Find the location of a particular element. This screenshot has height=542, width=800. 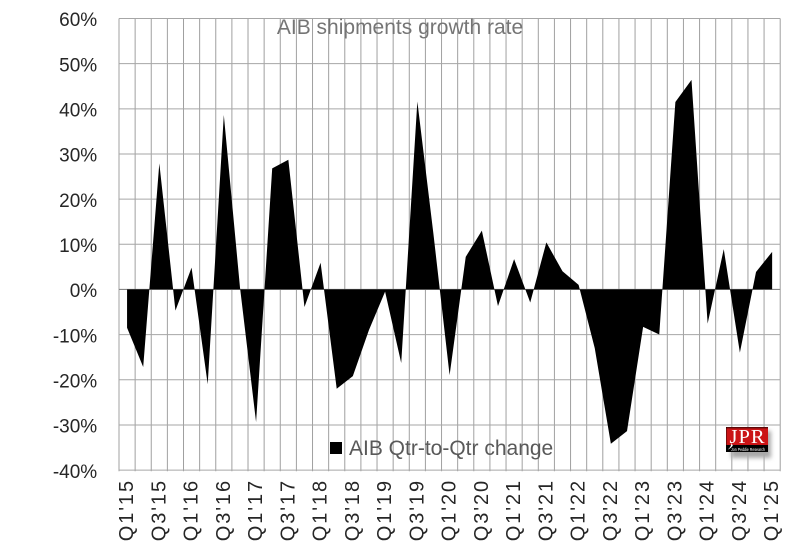

svg-text: Q3'23 is located at coordinates (675, 510).